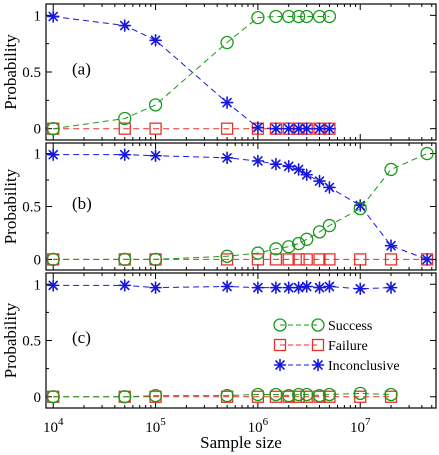  I want to click on panel-tag: (c), so click(81, 337).